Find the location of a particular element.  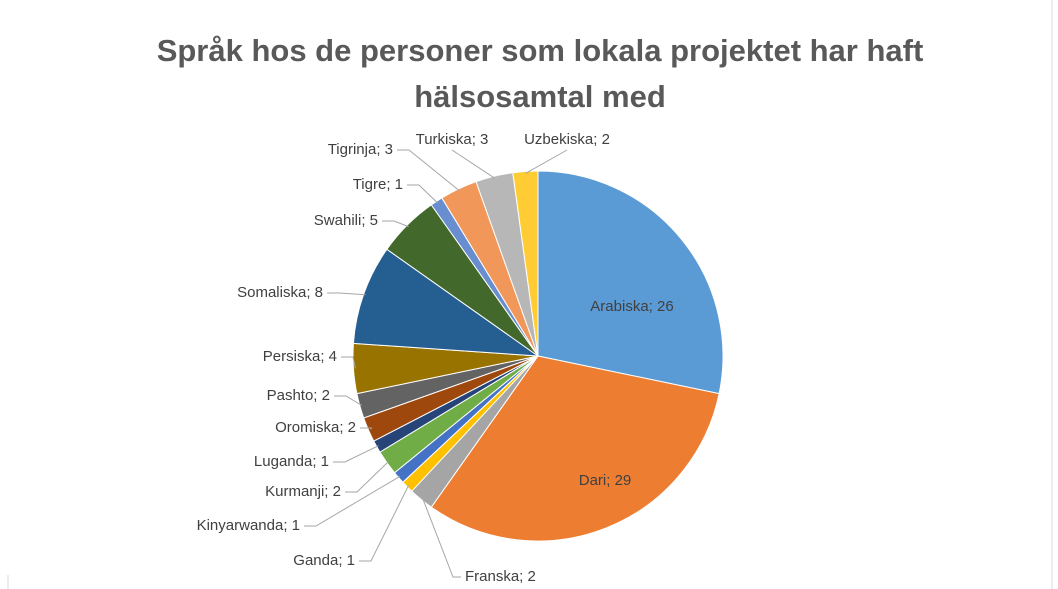

data-label: Kinyarwanda; 1 is located at coordinates (248, 525).